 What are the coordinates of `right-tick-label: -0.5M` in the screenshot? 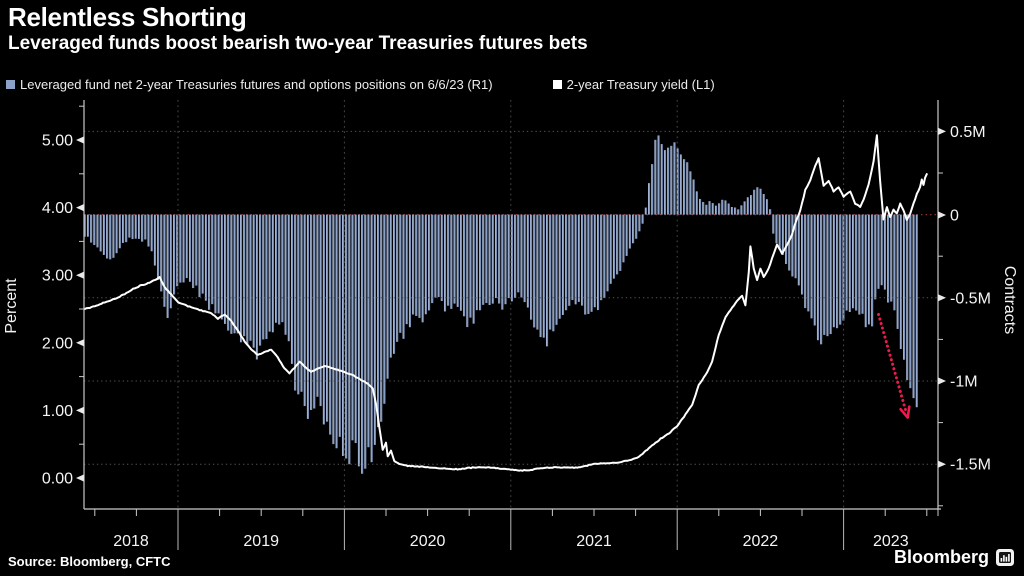 It's located at (970, 298).